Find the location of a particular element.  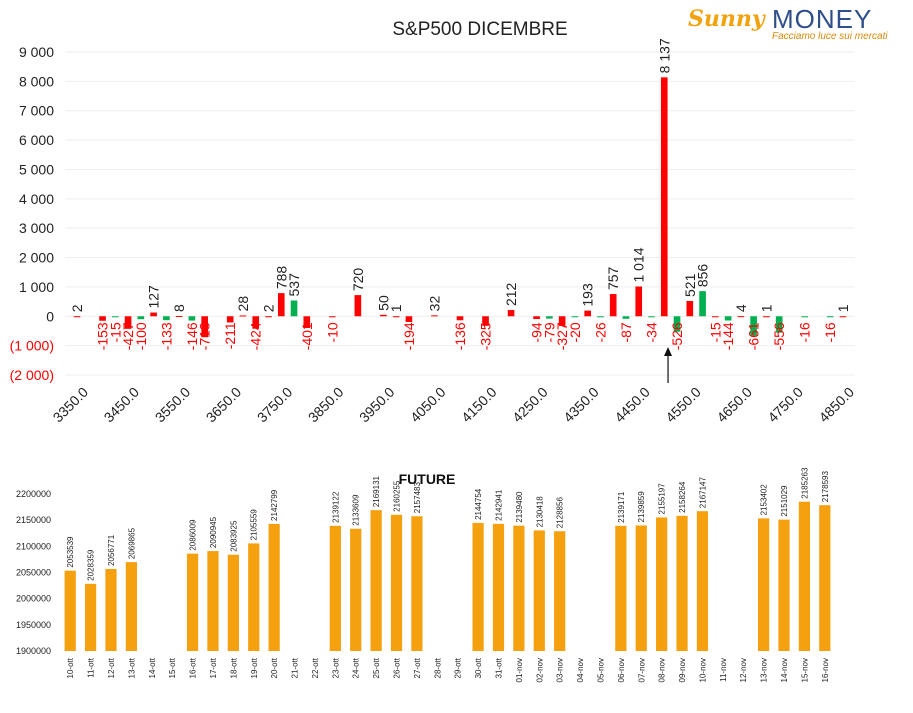

logo-tagline: Facciamo luce sui mercati is located at coordinates (830, 36).